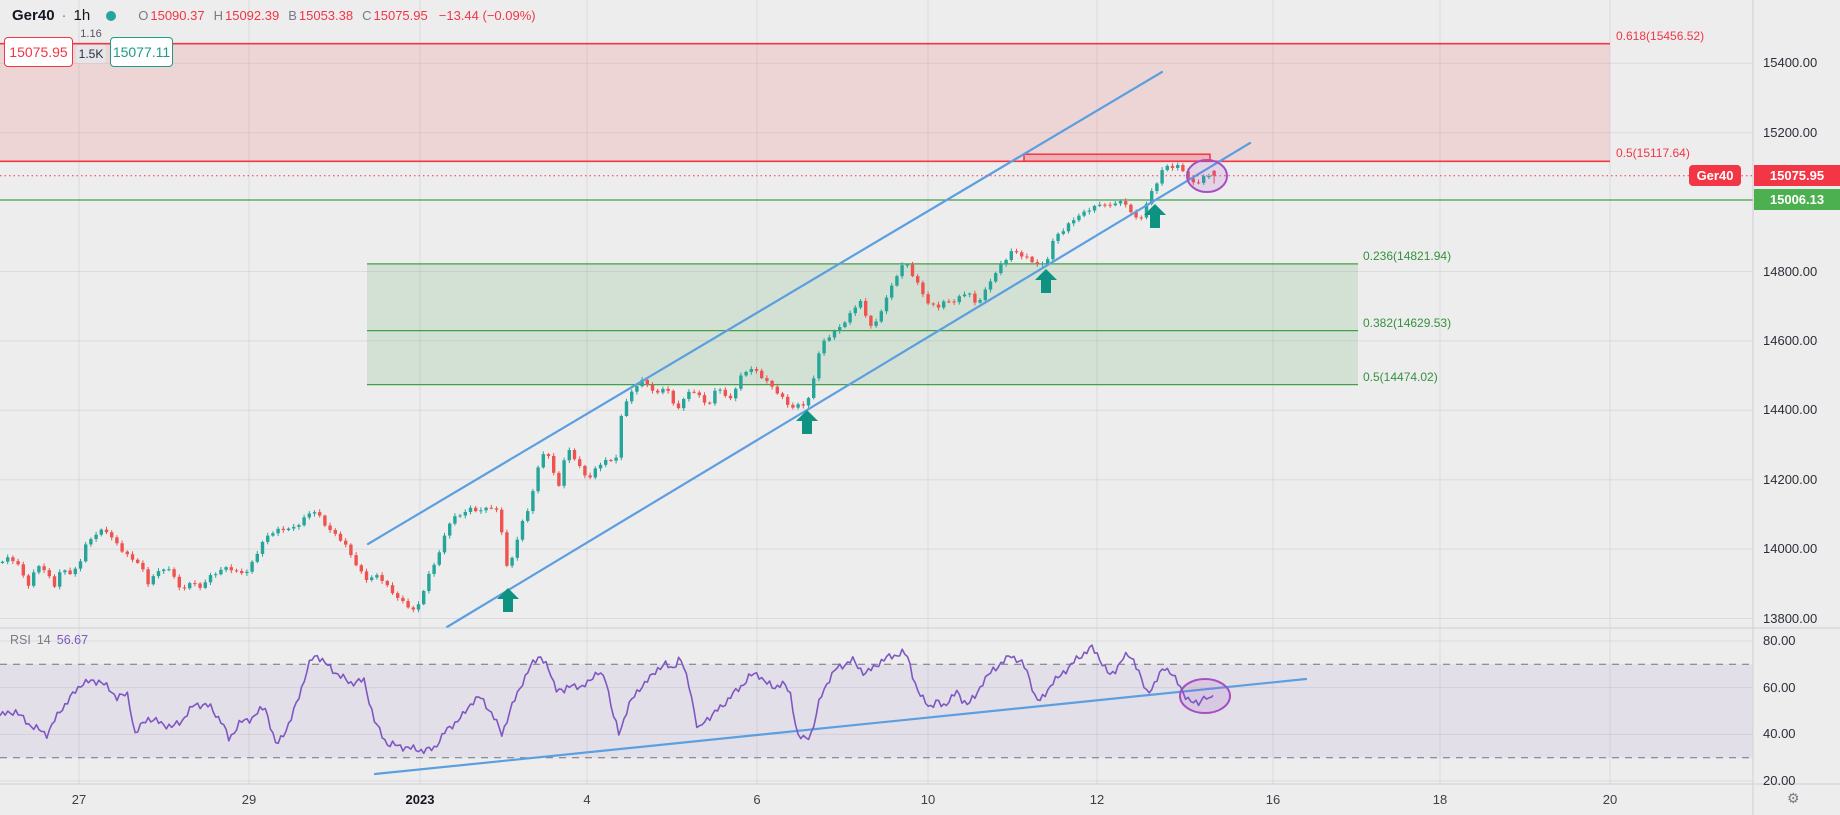 The image size is (1840, 815). What do you see at coordinates (91, 34) in the screenshot?
I see `spread-value: 1.16` at bounding box center [91, 34].